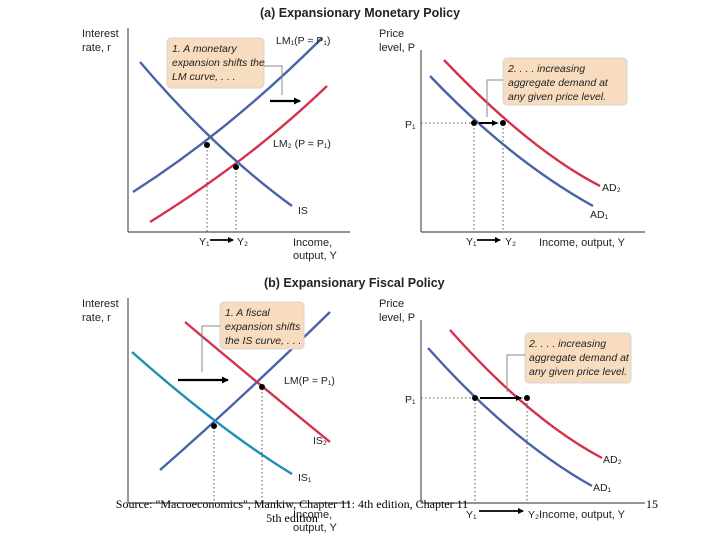 This screenshot has width=720, height=540. I want to click on lm-label: LM(P = P₁), so click(309, 381).